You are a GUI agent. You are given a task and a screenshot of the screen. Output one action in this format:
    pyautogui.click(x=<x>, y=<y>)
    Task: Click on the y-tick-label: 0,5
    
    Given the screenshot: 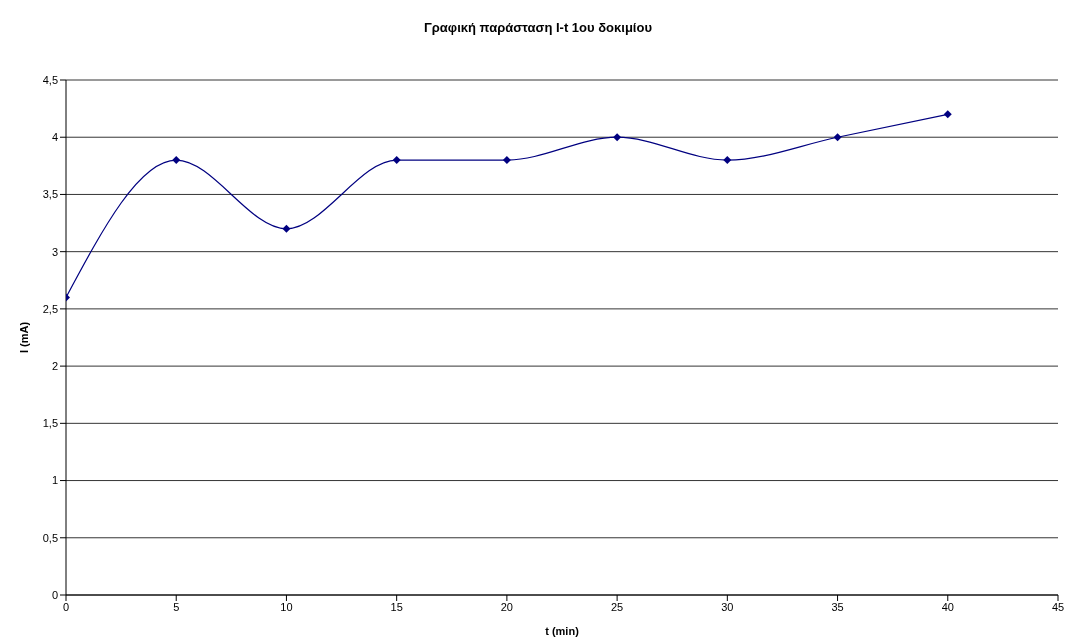 What is the action you would take?
    pyautogui.click(x=50, y=537)
    